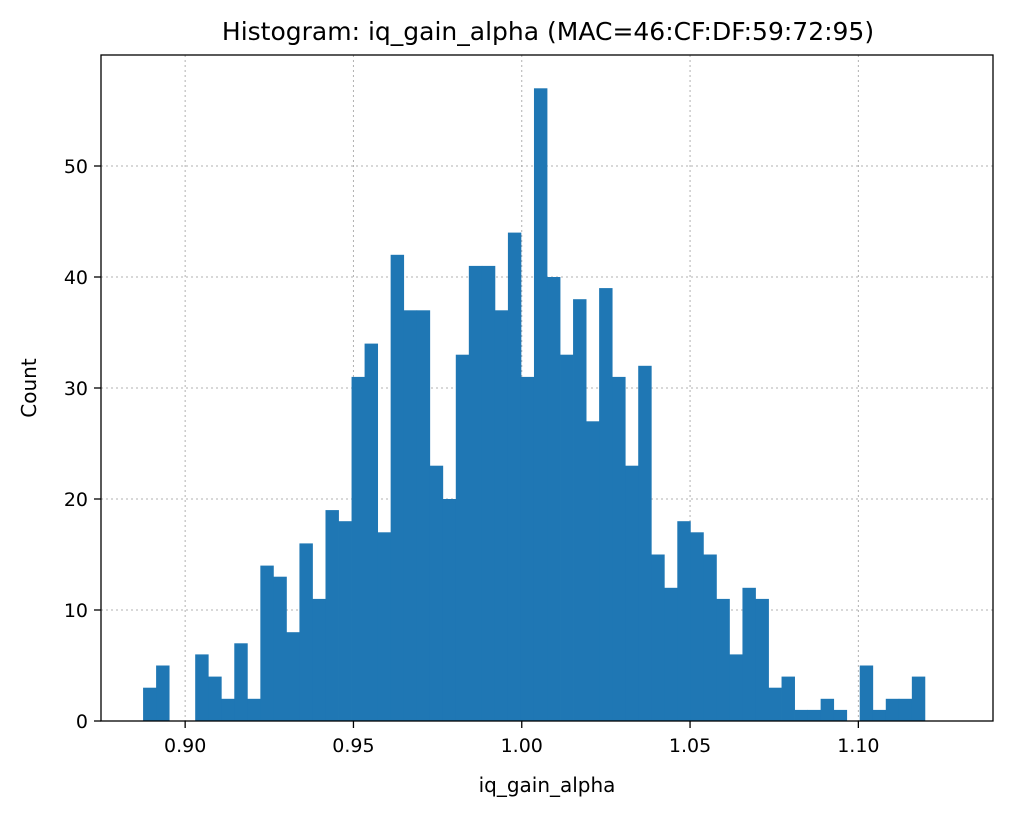  What do you see at coordinates (185, 746) in the screenshot?
I see `x-tick-label: 0.90` at bounding box center [185, 746].